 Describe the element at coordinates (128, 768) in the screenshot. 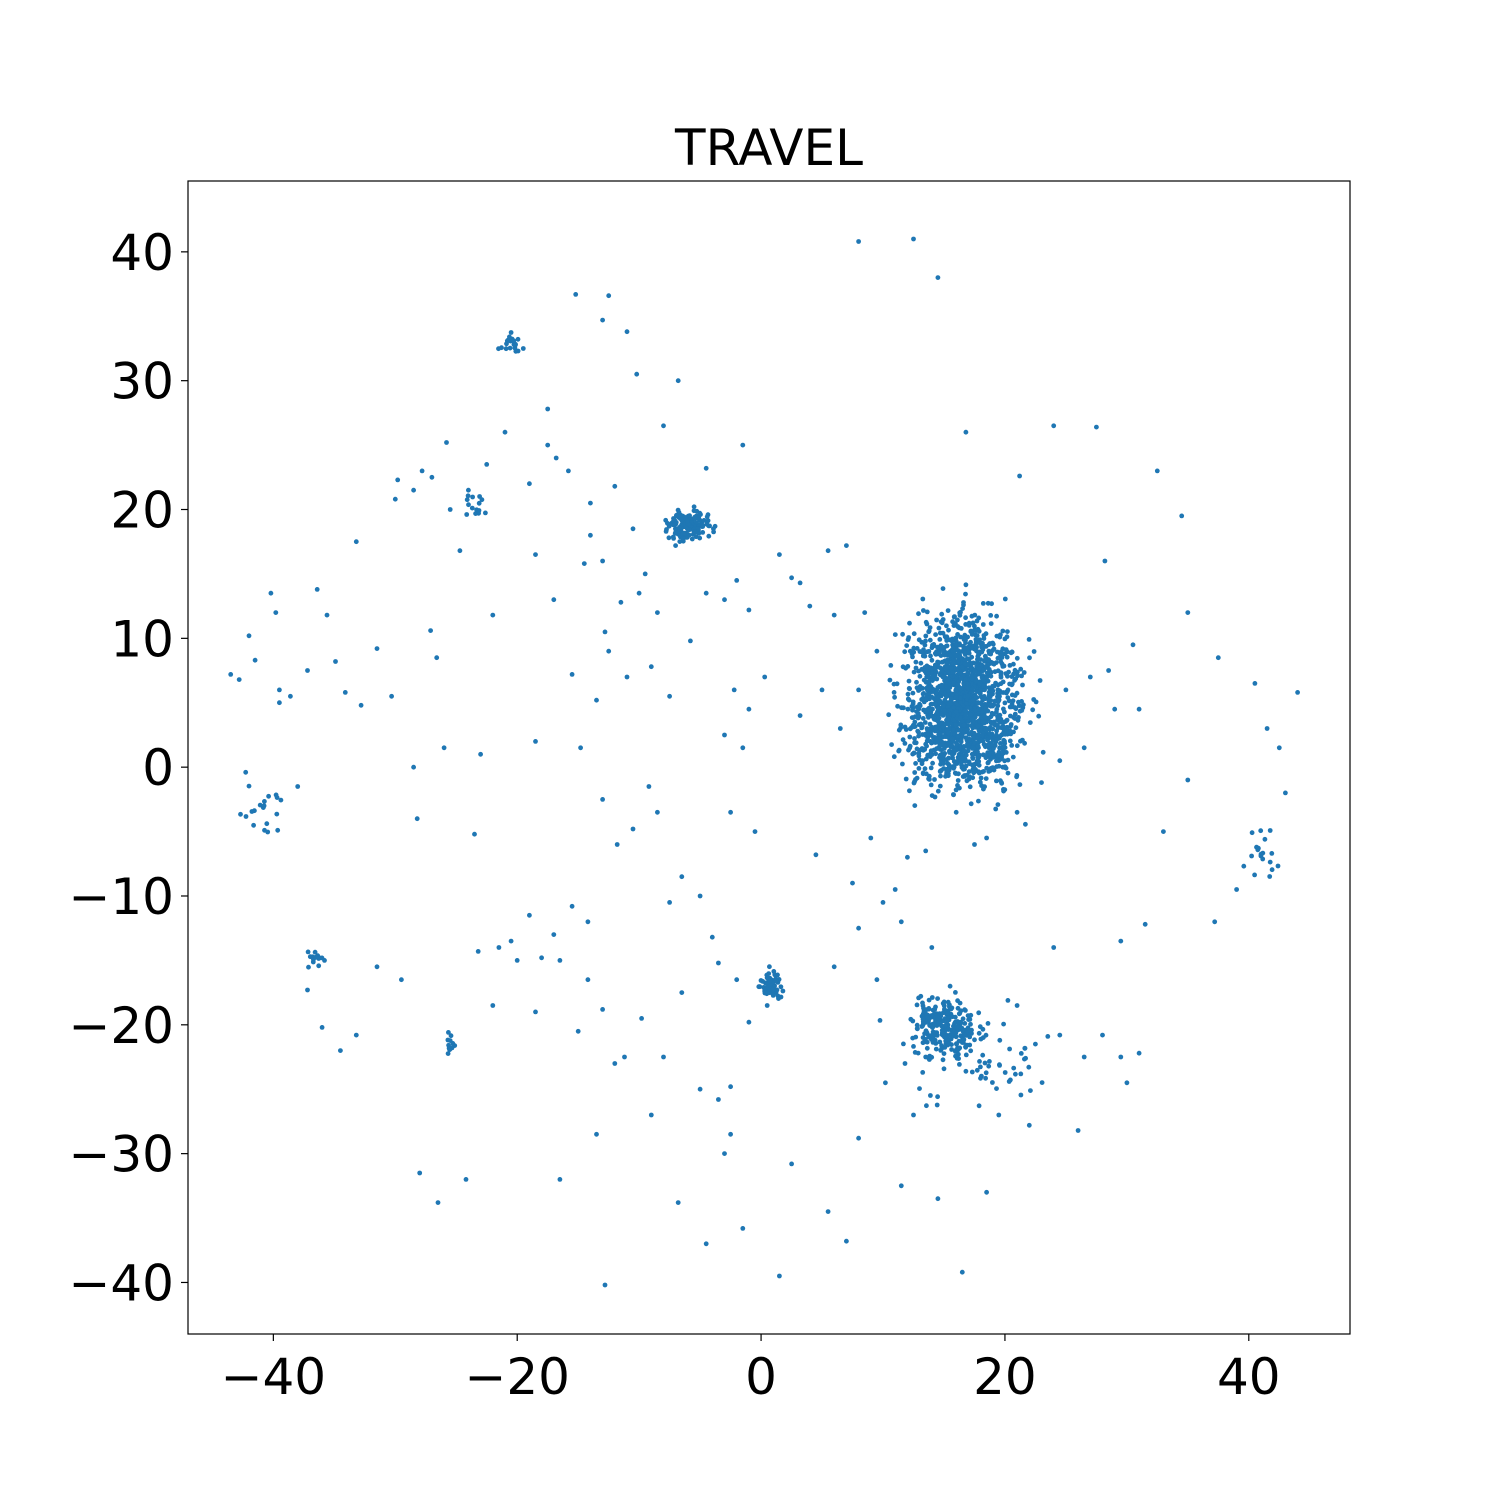

I see `y-axis: −40 −30 −20 −10 0 10 20 30 40` at that location.